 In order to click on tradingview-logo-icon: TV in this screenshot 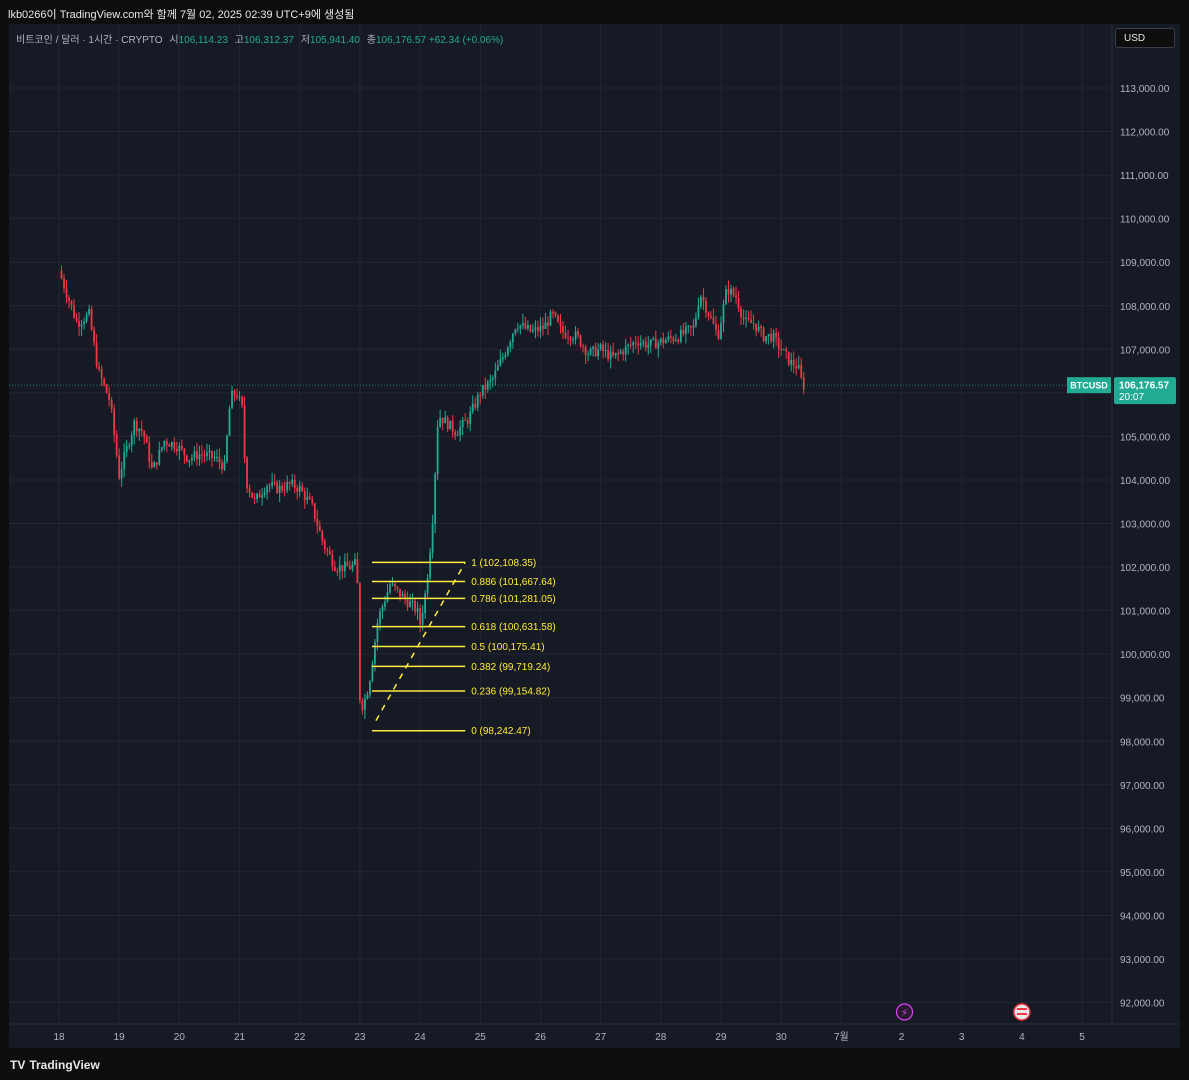, I will do `click(18, 1065)`.